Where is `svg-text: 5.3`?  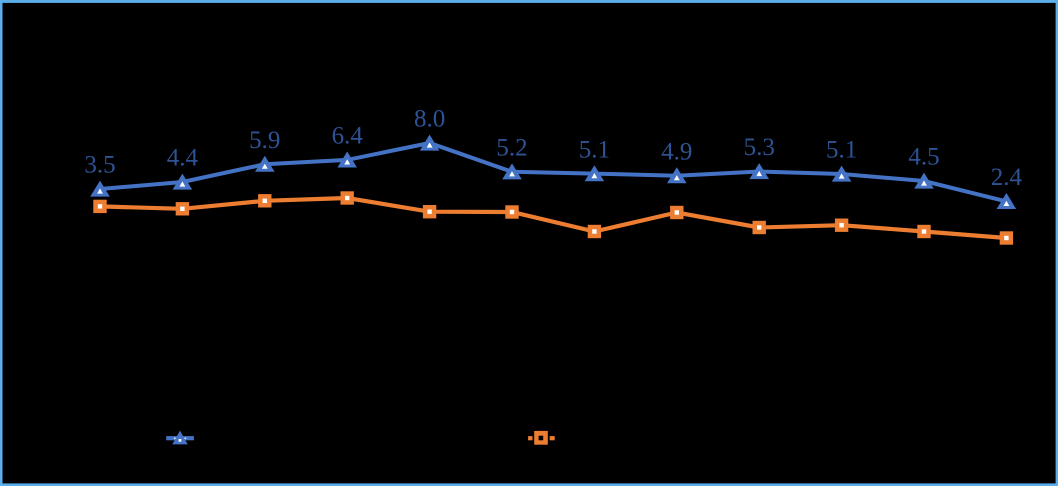
svg-text: 5.3 is located at coordinates (759, 147).